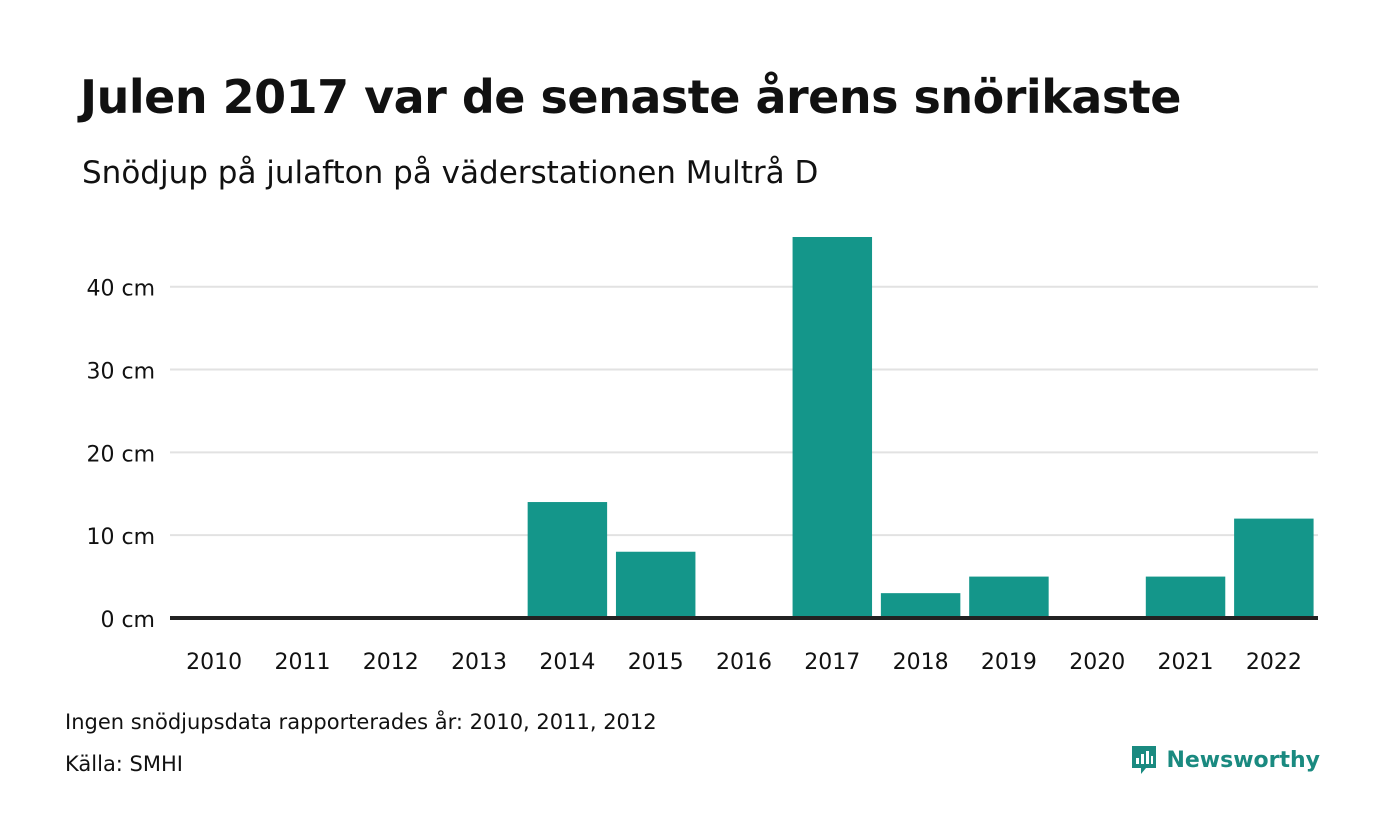 This screenshot has height=840, width=1400. I want to click on x-tick-label: 2013, so click(479, 662).